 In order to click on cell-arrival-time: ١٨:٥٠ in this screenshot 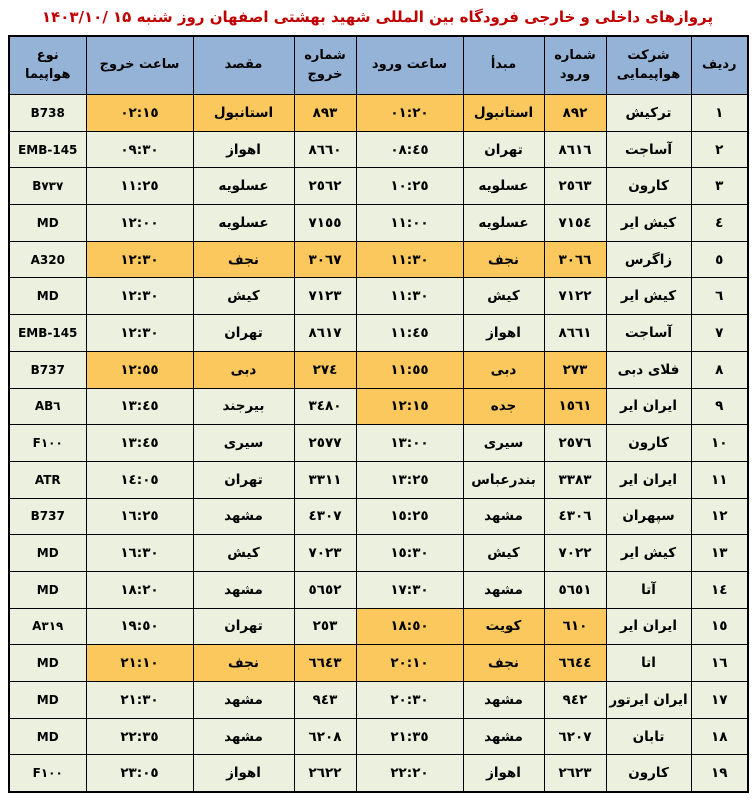, I will do `click(409, 626)`.